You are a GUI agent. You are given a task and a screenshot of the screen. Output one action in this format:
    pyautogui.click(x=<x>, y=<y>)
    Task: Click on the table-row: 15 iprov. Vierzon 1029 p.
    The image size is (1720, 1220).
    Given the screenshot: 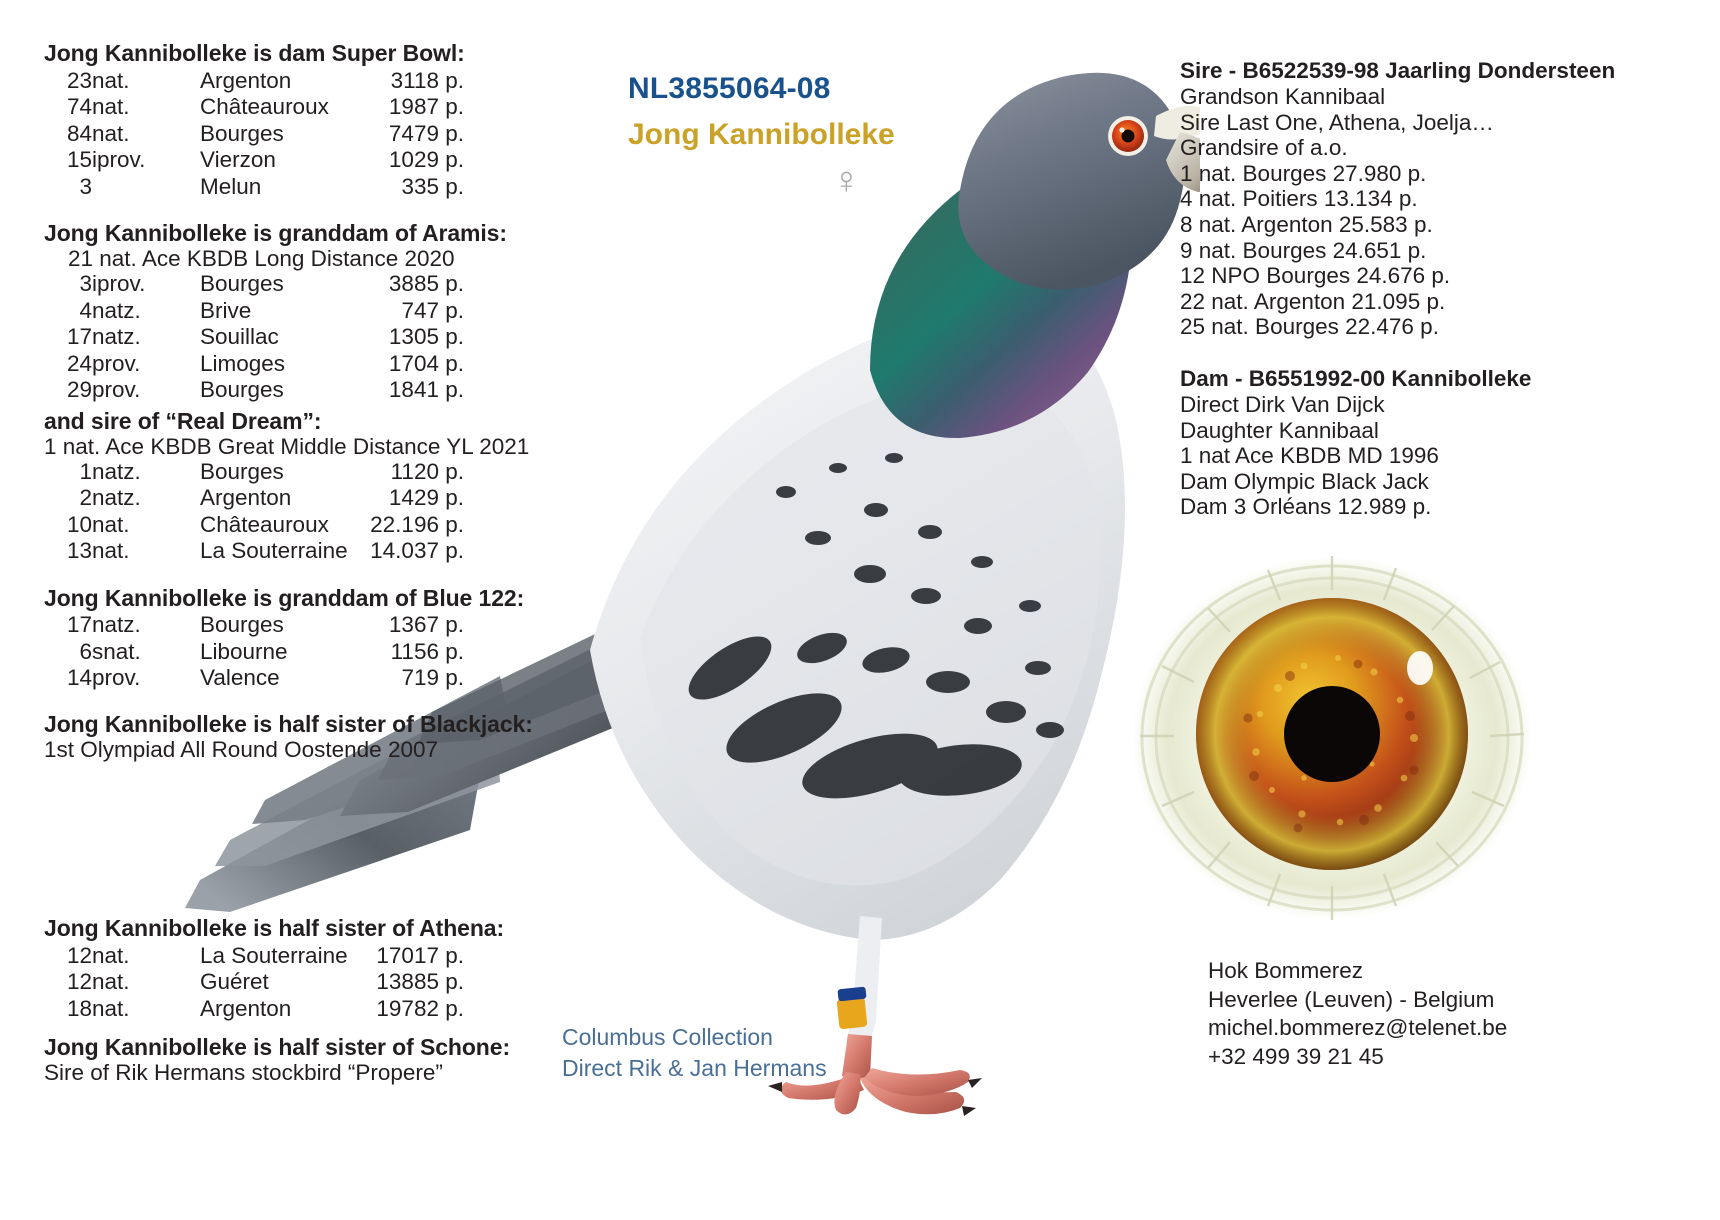 What is the action you would take?
    pyautogui.click(x=254, y=160)
    